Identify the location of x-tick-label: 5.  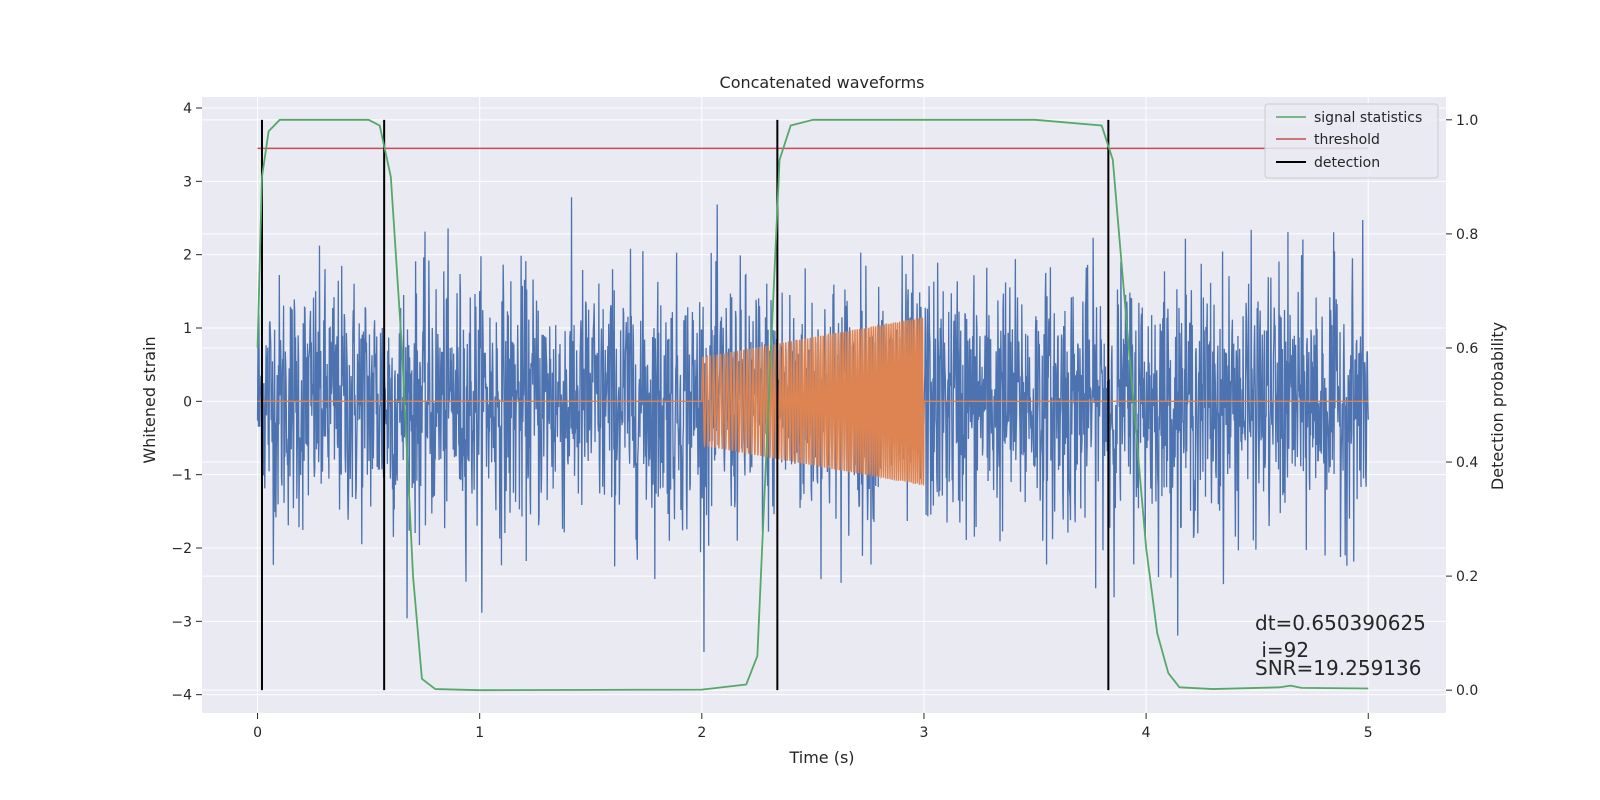
(1368, 733).